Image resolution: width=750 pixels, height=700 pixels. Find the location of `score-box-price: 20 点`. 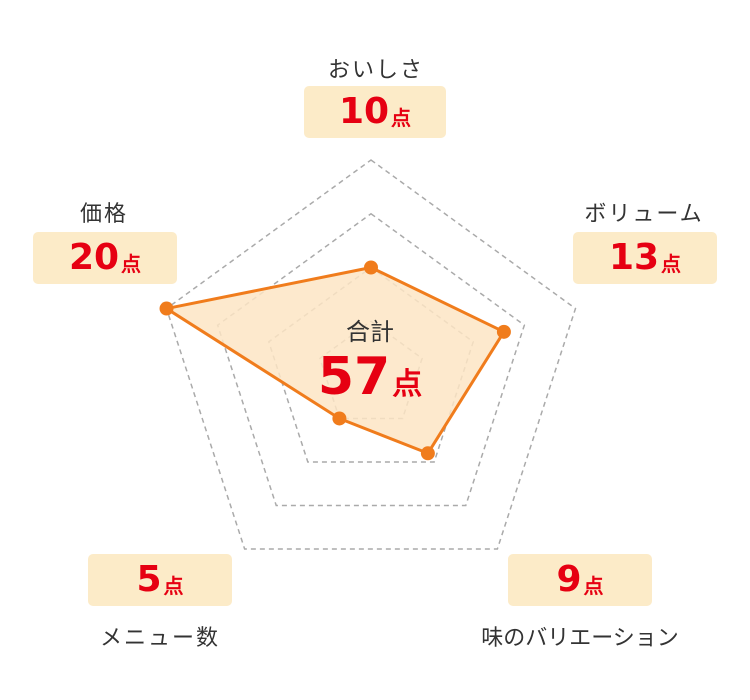

score-box-price: 20 点 is located at coordinates (105, 258).